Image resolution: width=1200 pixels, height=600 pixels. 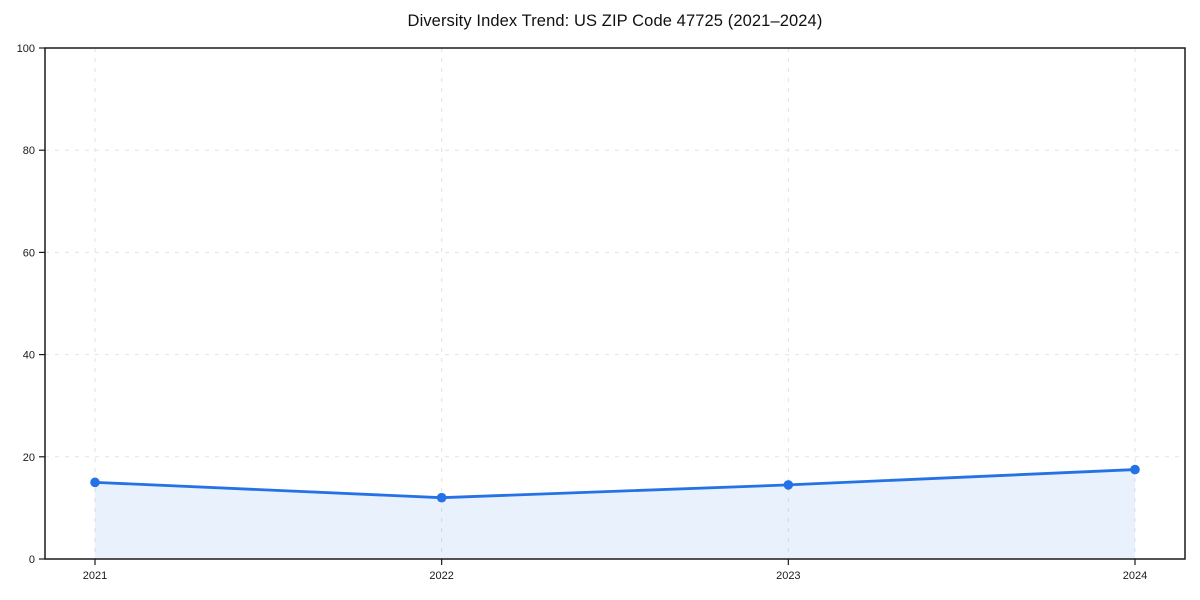 I want to click on x-tick-label: 2023, so click(x=788, y=576).